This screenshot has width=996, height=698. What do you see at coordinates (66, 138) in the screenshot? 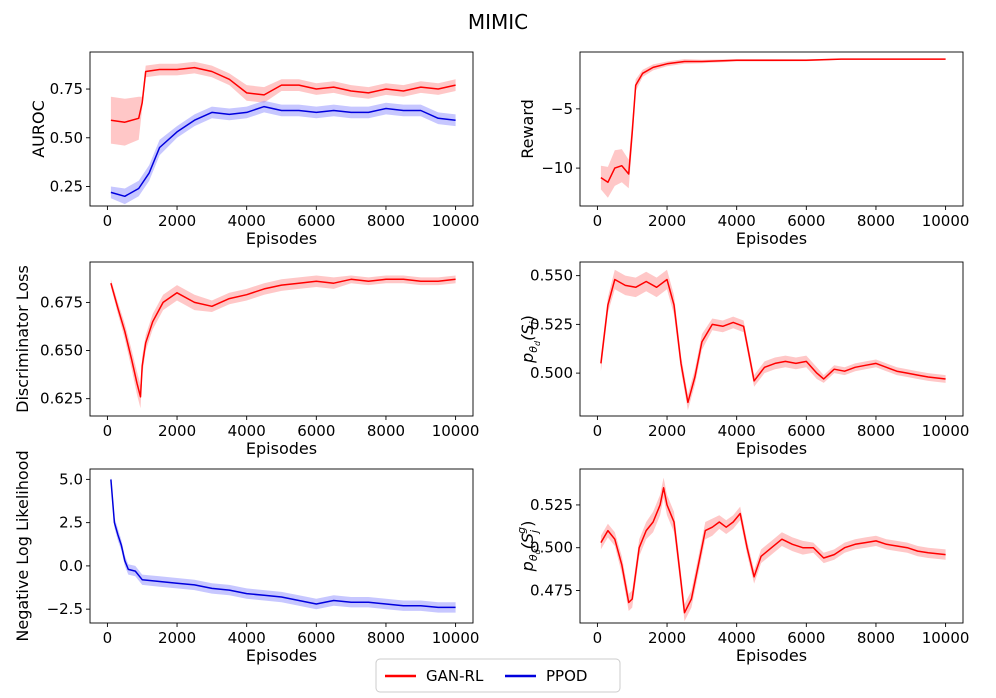
I see `auroc-ytick-label: 0.50` at bounding box center [66, 138].